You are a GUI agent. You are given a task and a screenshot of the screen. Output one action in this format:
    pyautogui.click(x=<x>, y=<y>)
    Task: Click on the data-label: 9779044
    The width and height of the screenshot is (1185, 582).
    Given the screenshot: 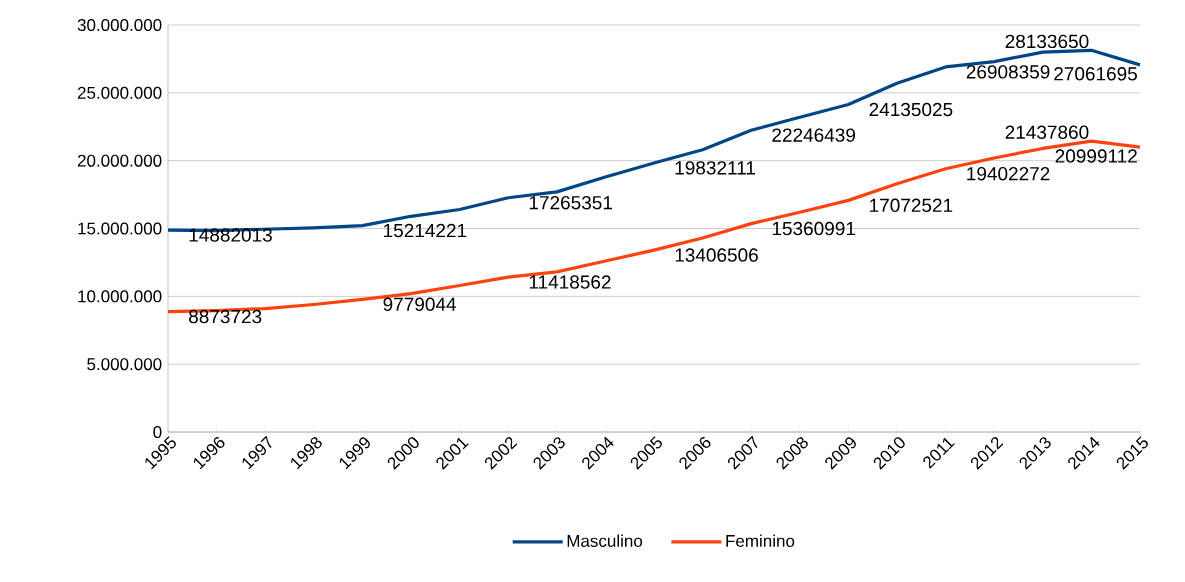 What is the action you would take?
    pyautogui.click(x=419, y=304)
    